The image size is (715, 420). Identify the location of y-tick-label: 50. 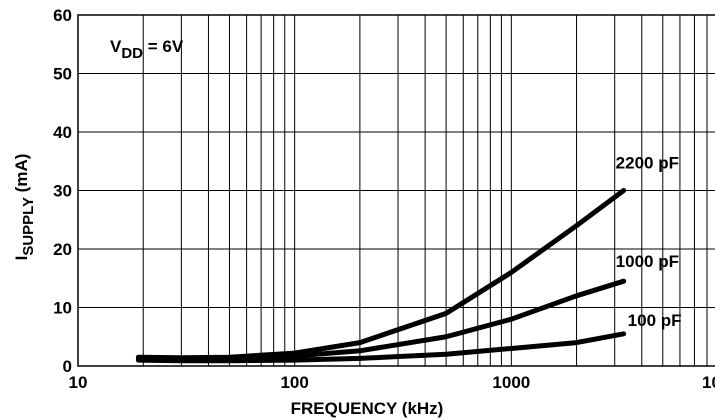
(62, 74).